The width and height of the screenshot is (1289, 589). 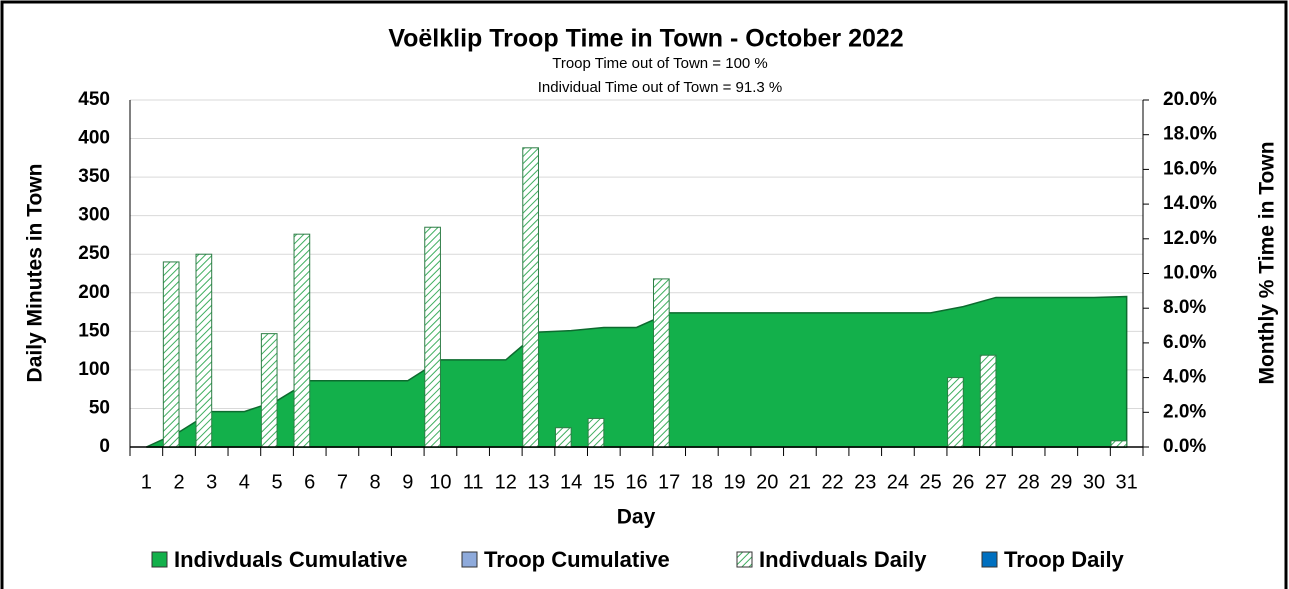 I want to click on x-tick-label: 6, so click(x=309, y=482).